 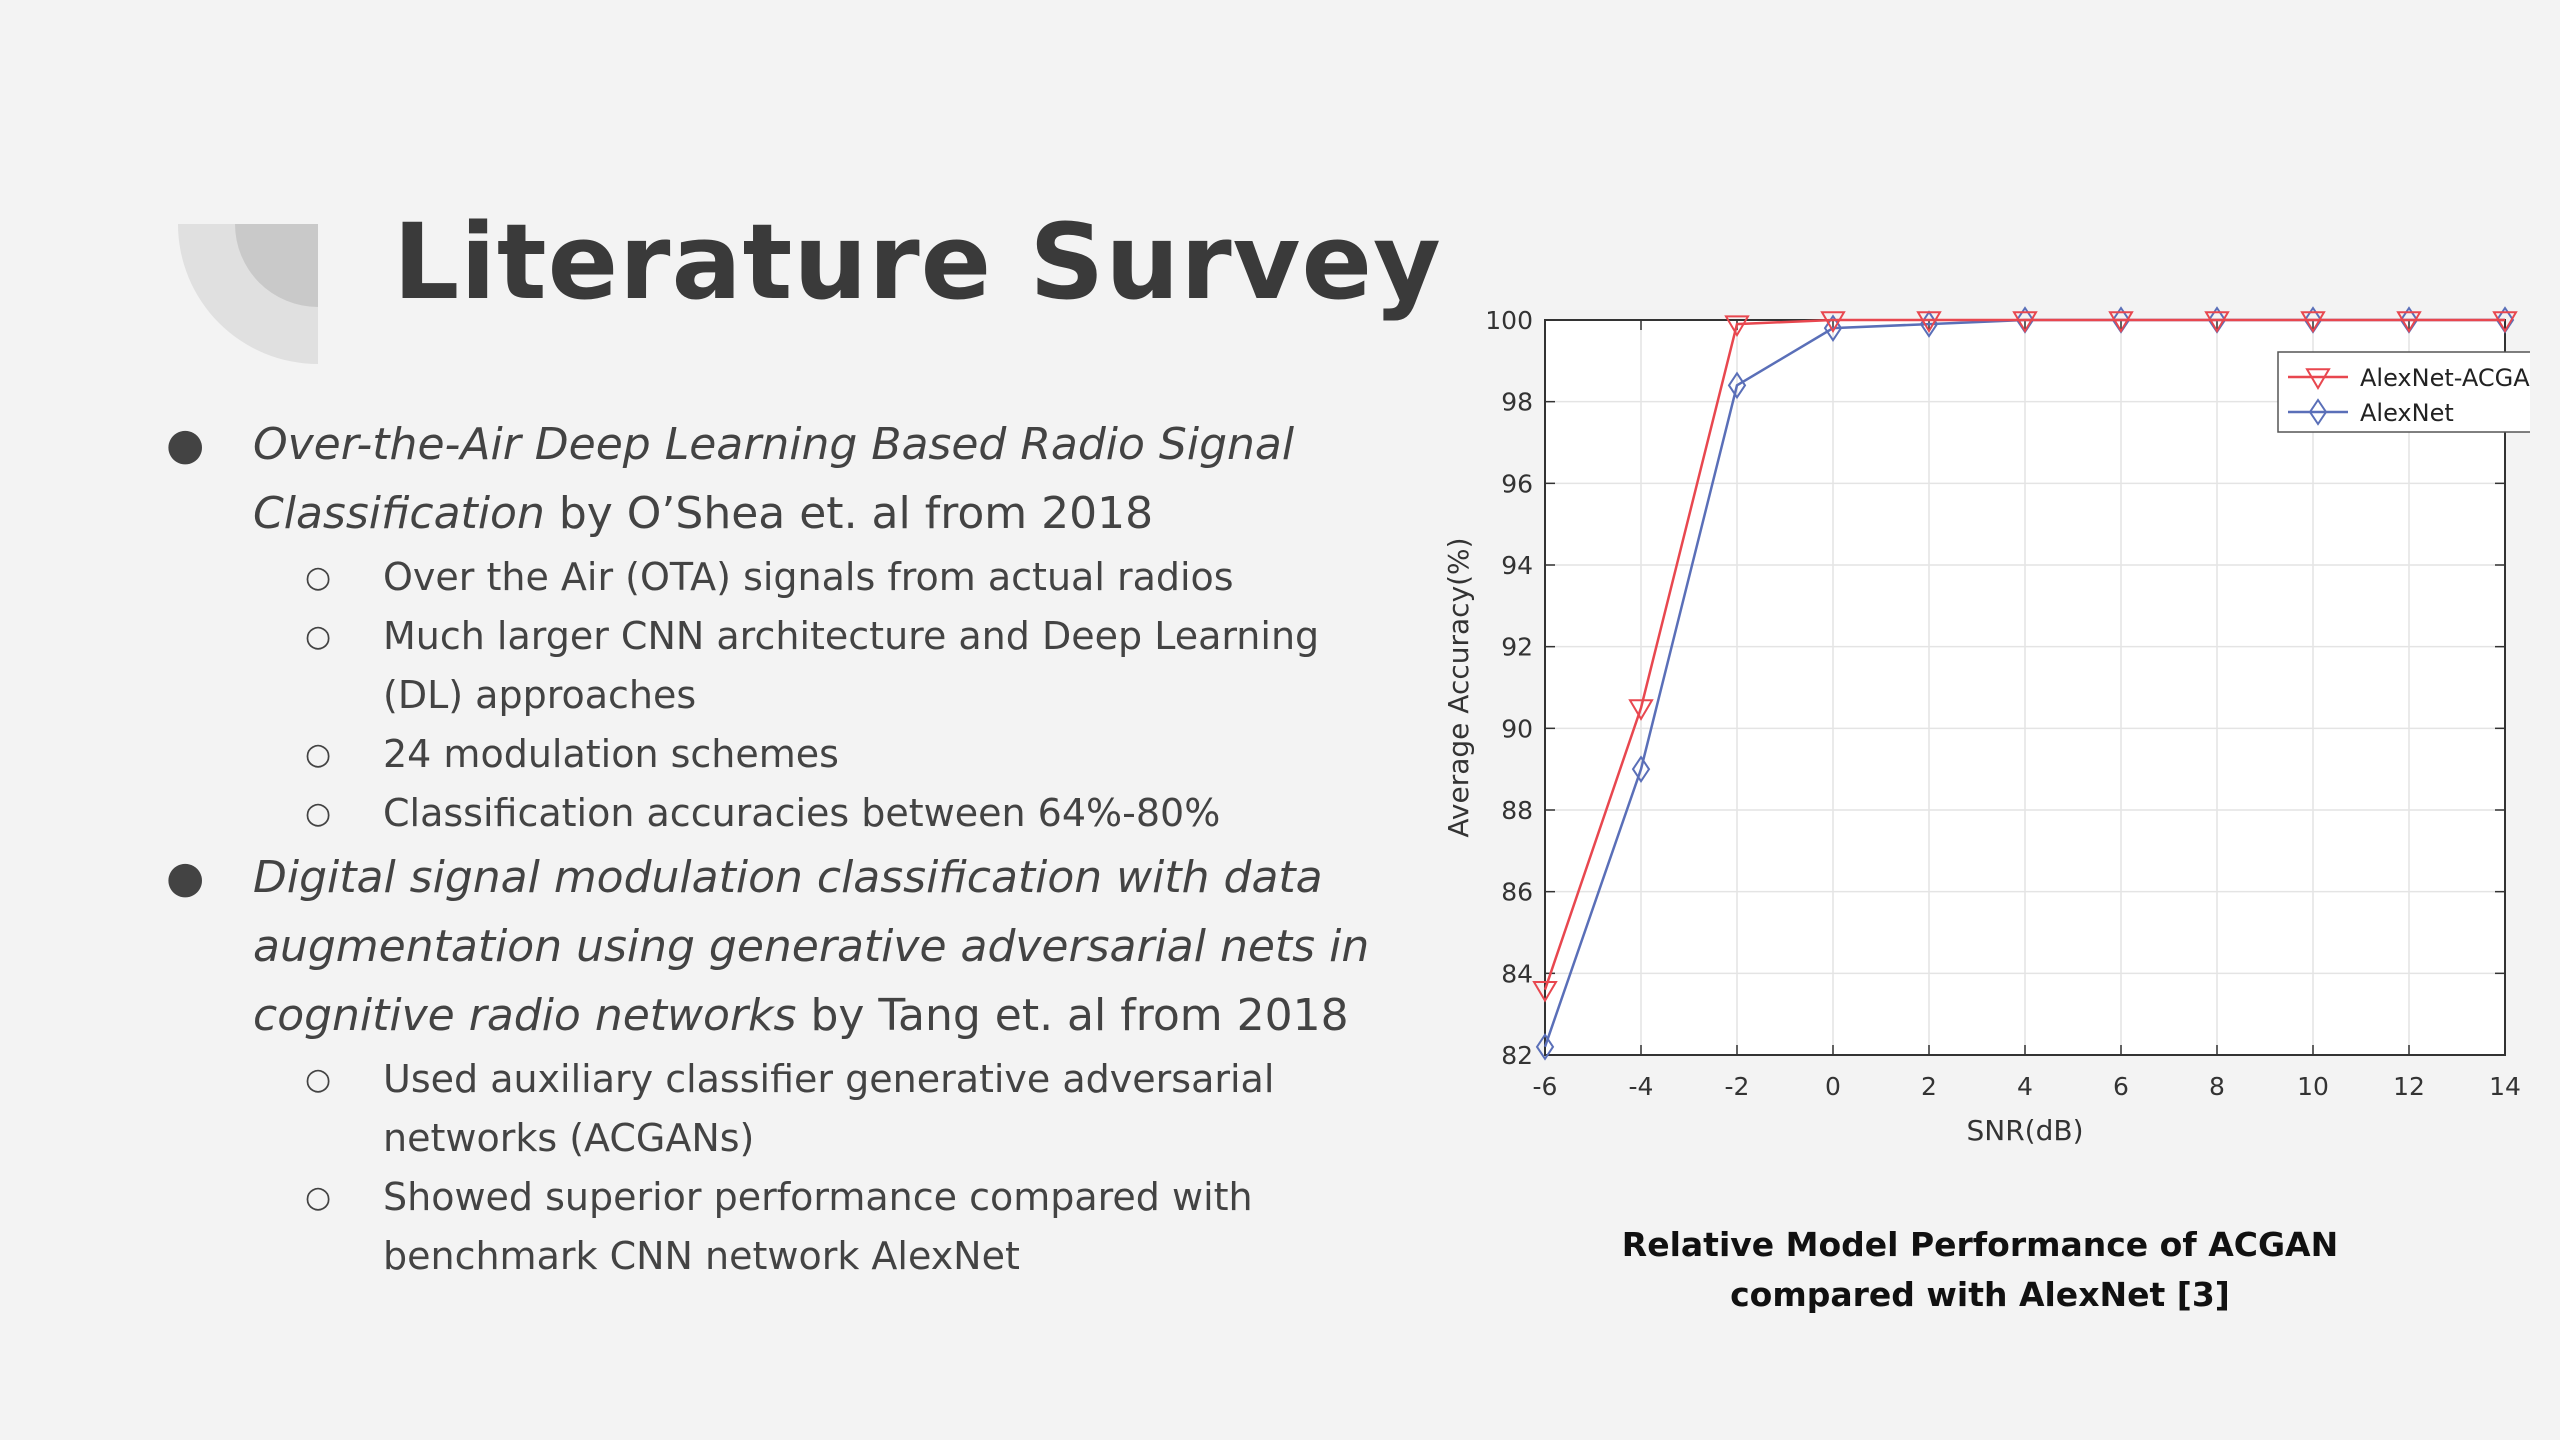 I want to click on sub-item: ○ 24 modulation schemes, so click(x=816, y=754).